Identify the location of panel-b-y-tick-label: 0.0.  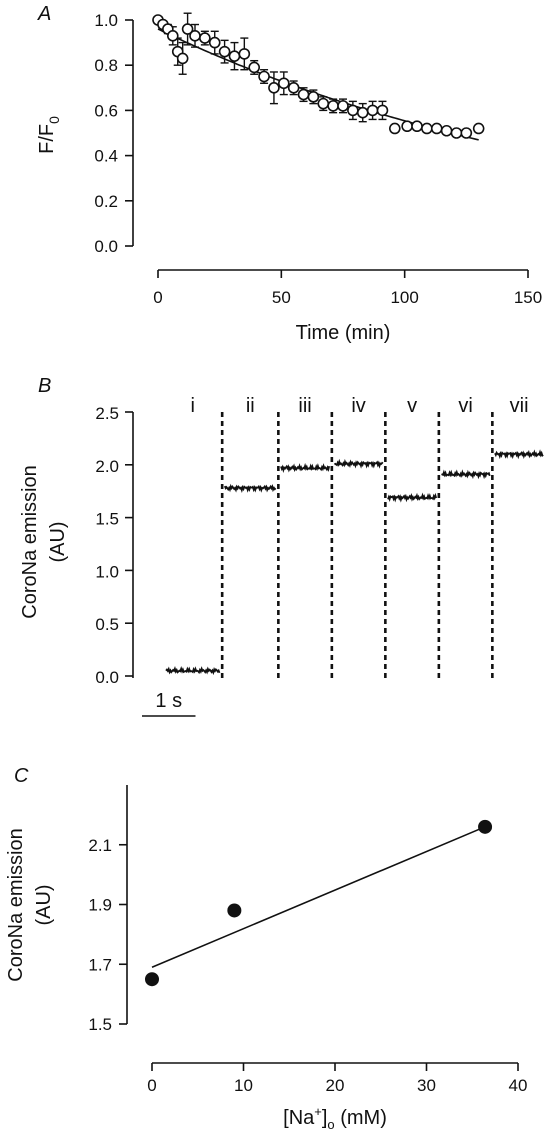
(107, 677).